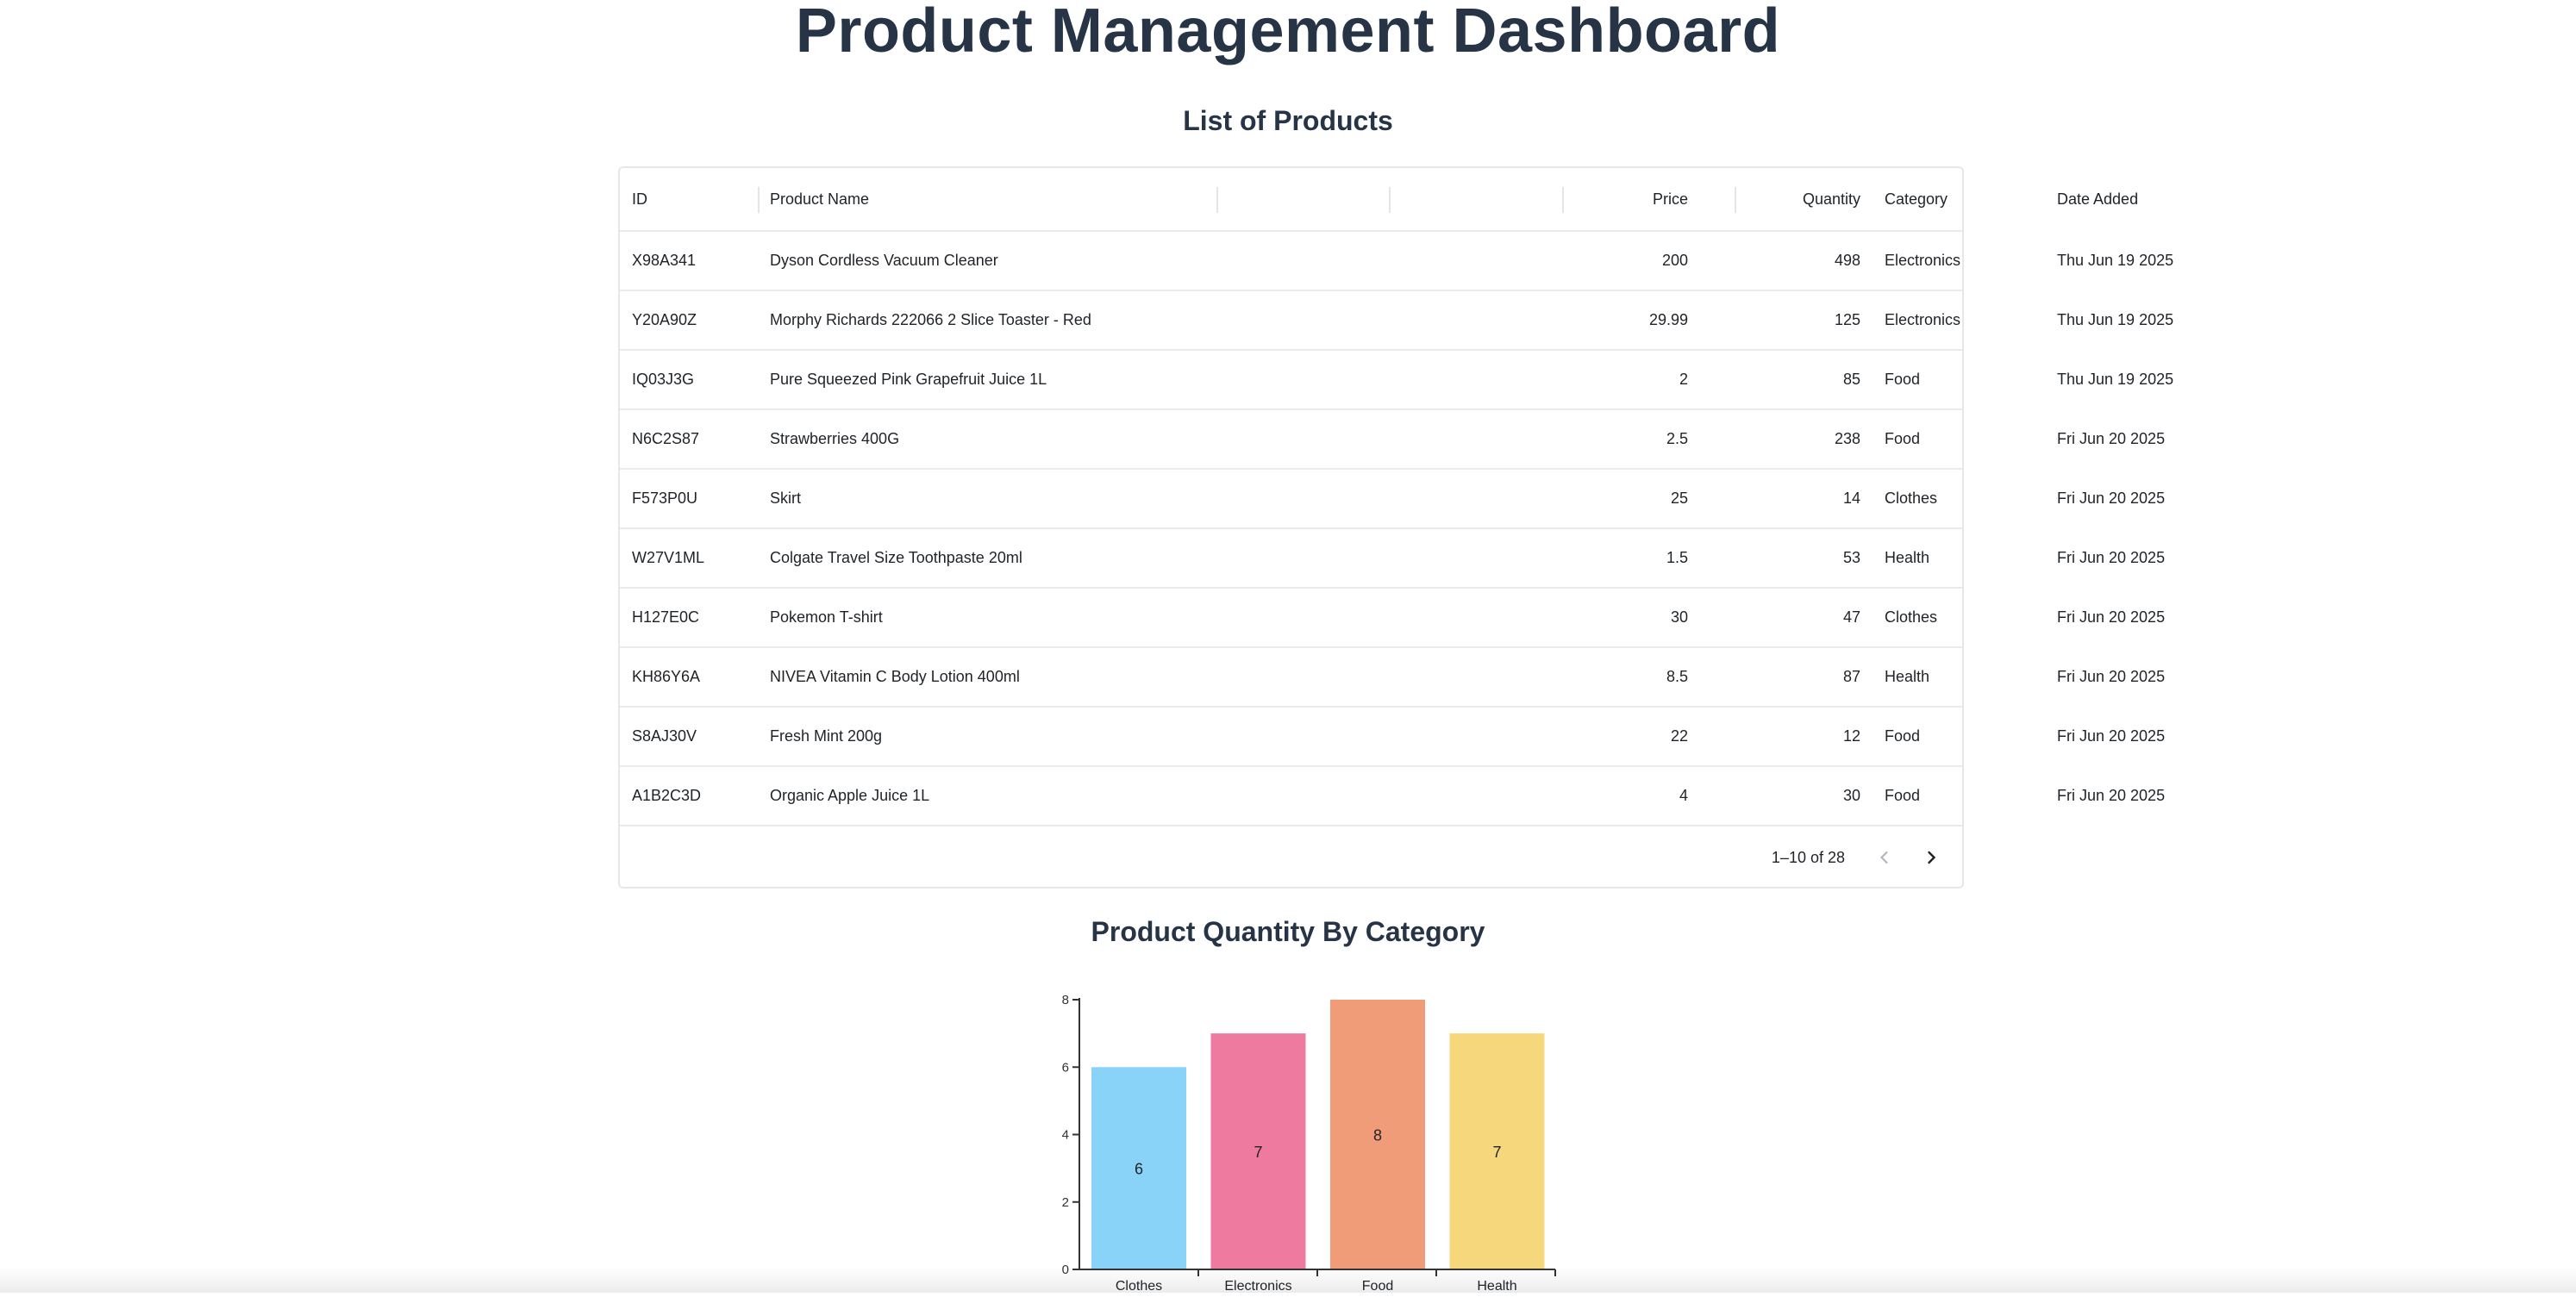 The width and height of the screenshot is (2576, 1297). I want to click on cell-quantity: 87, so click(1786, 677).